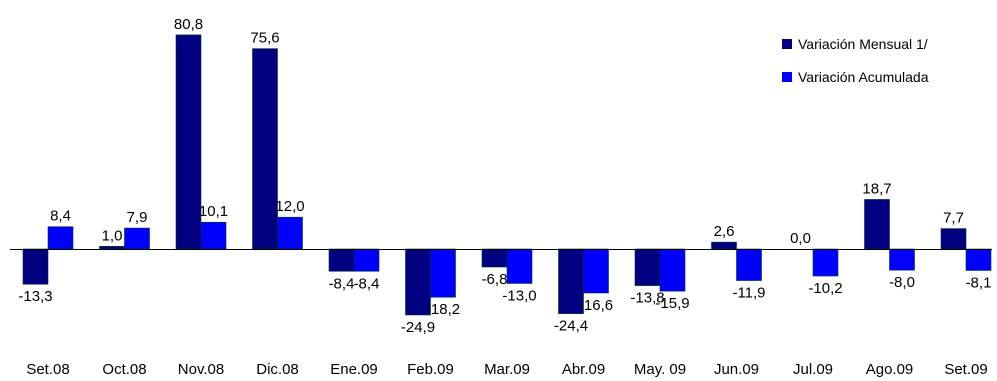  What do you see at coordinates (863, 44) in the screenshot?
I see `legend-label-mensual: Variación Mensual 1/` at bounding box center [863, 44].